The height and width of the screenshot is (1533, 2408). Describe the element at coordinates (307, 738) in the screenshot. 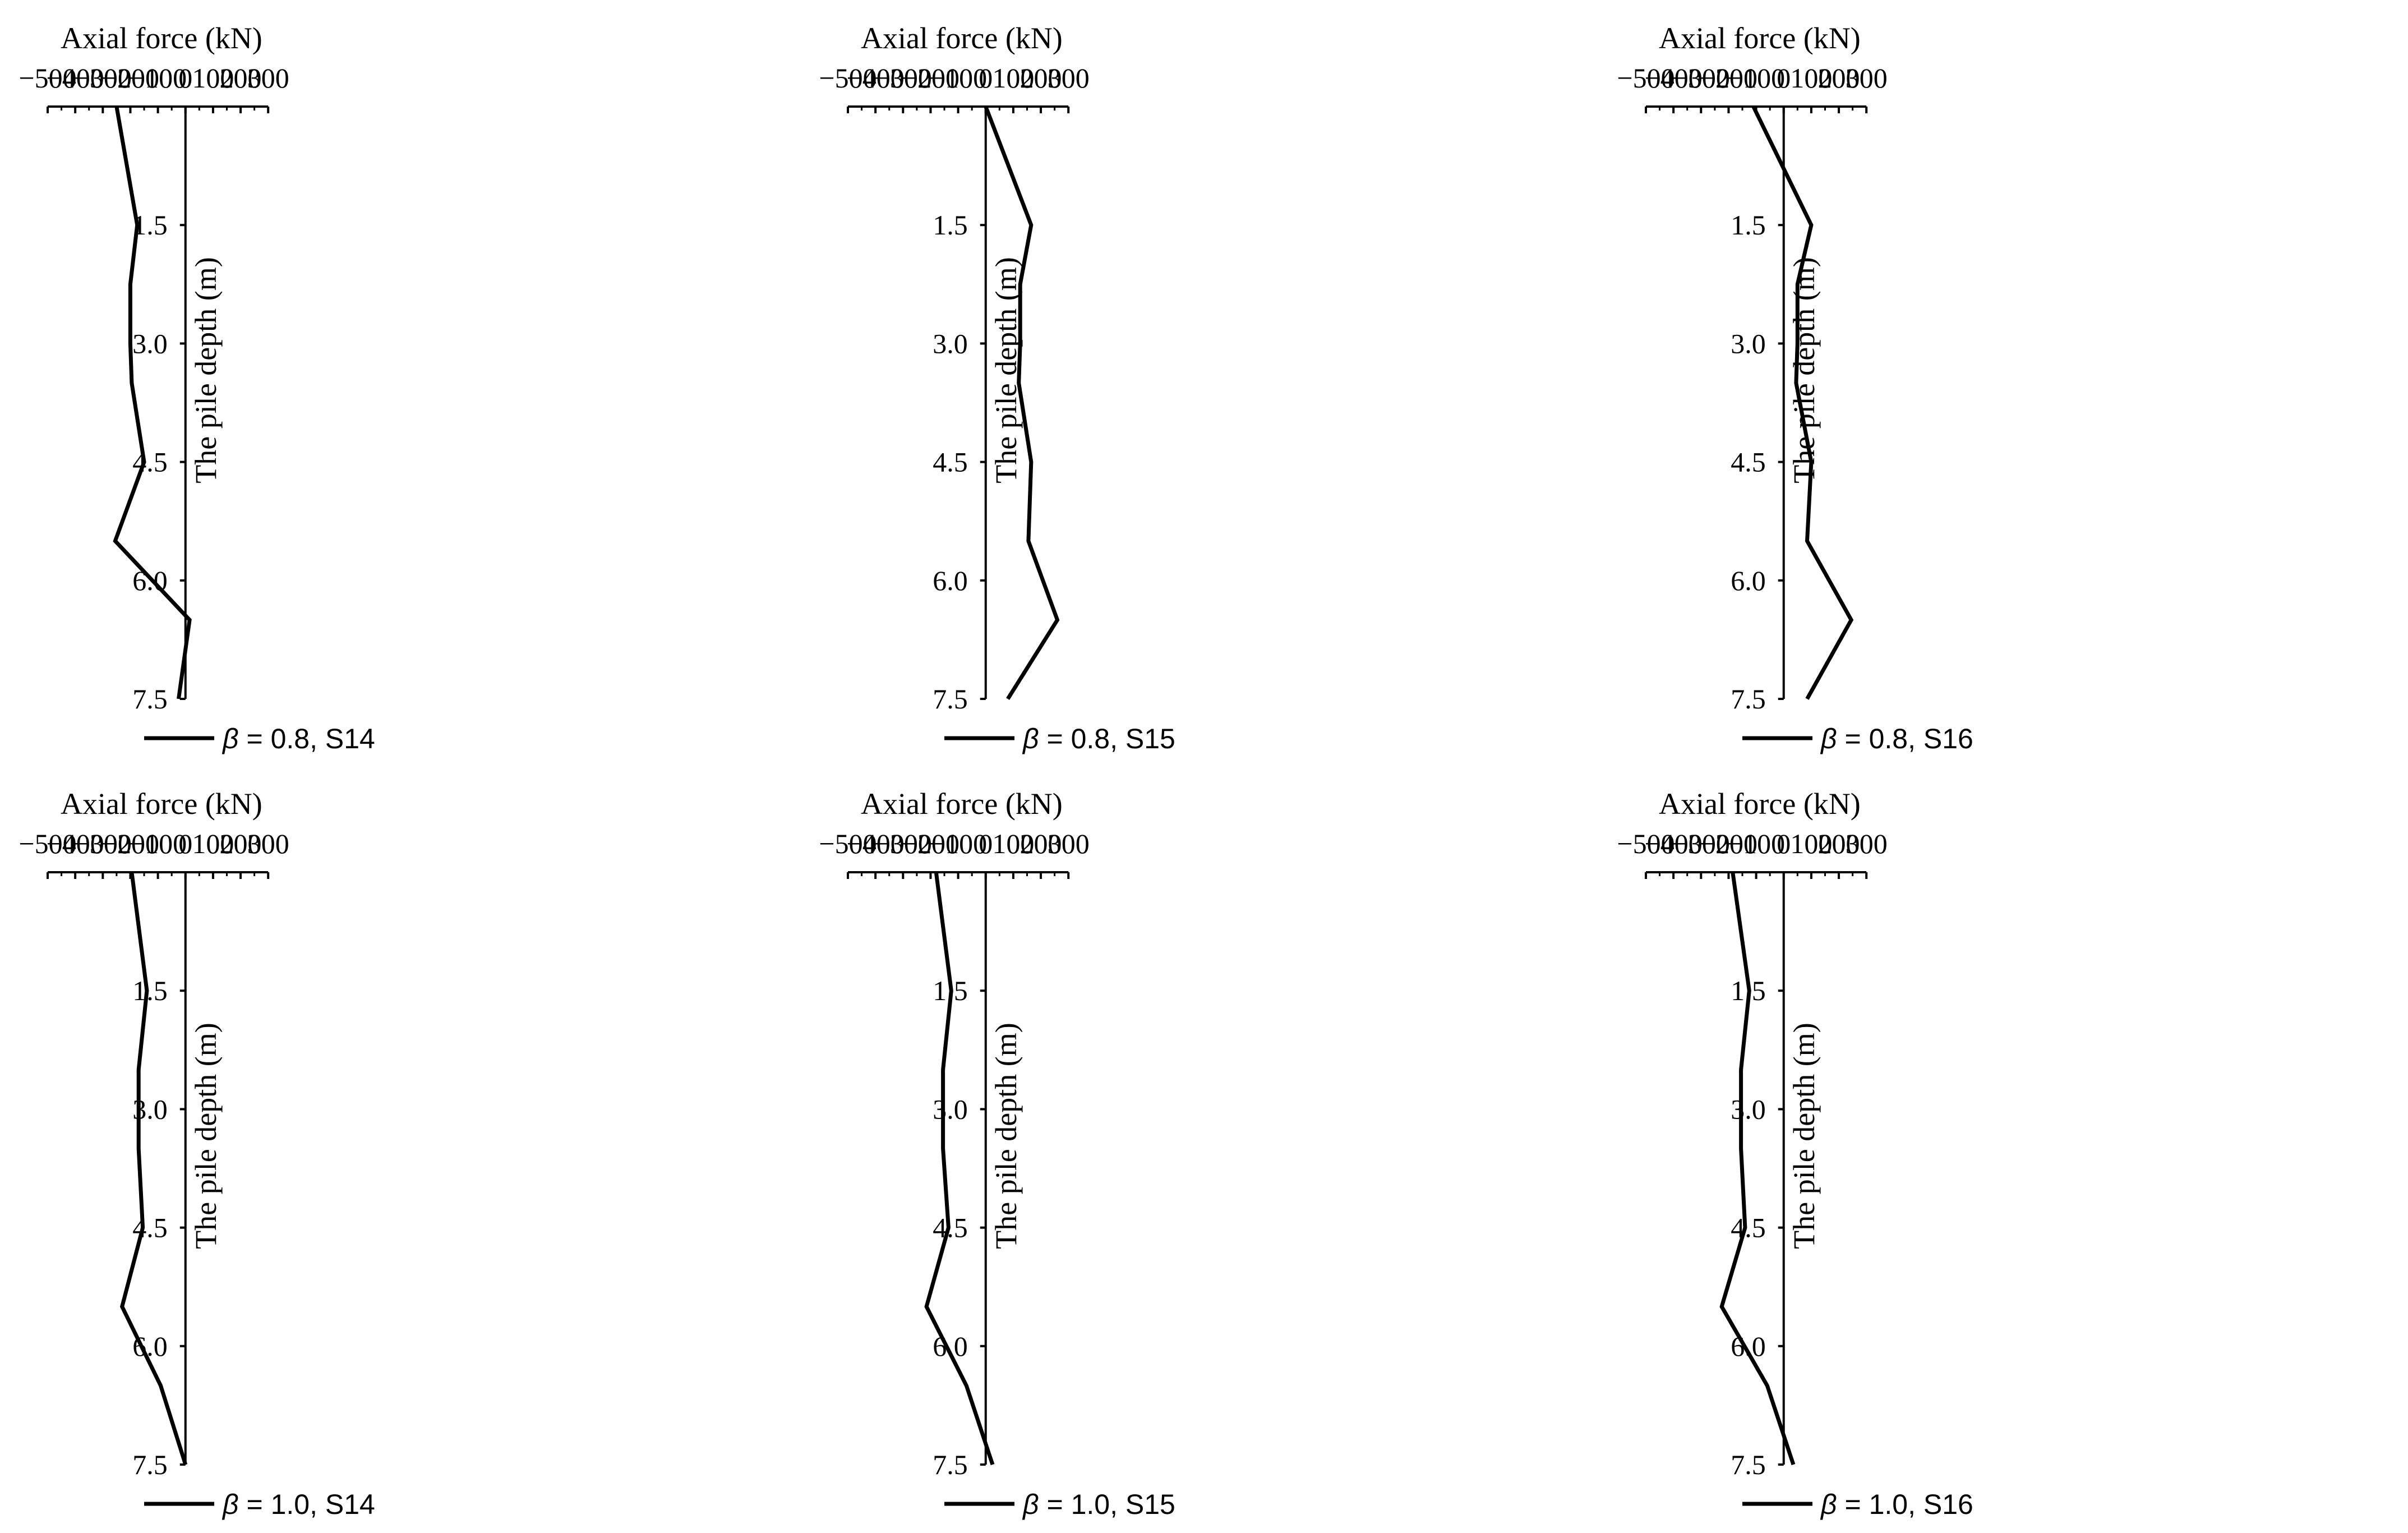

I see `legend-series-text: = 0.8, S14` at that location.